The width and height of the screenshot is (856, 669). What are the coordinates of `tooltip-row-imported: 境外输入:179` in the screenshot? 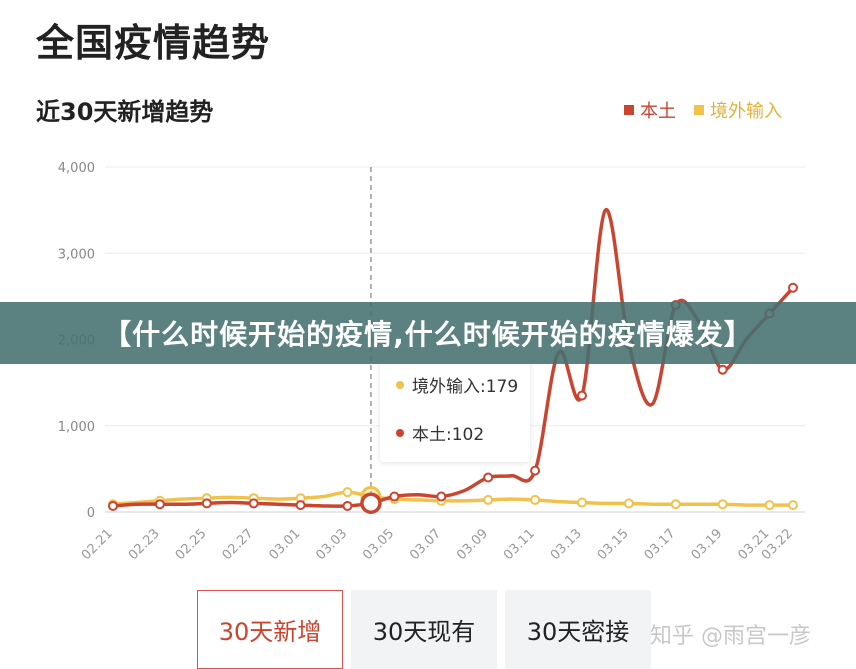 It's located at (457, 384).